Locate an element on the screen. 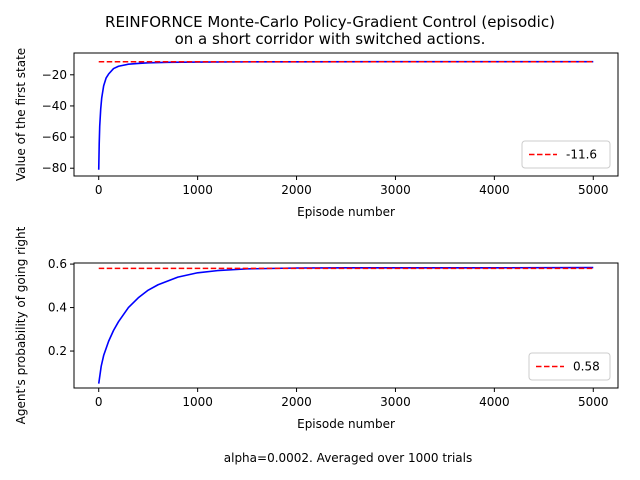 The width and height of the screenshot is (640, 480). y-axis-label: Value of the first state is located at coordinates (21, 114).